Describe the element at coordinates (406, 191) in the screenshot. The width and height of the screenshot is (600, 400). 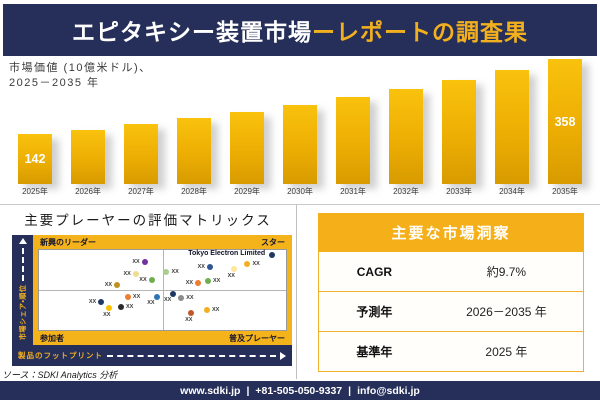
I see `x-axis-tick-label: 2032年` at that location.